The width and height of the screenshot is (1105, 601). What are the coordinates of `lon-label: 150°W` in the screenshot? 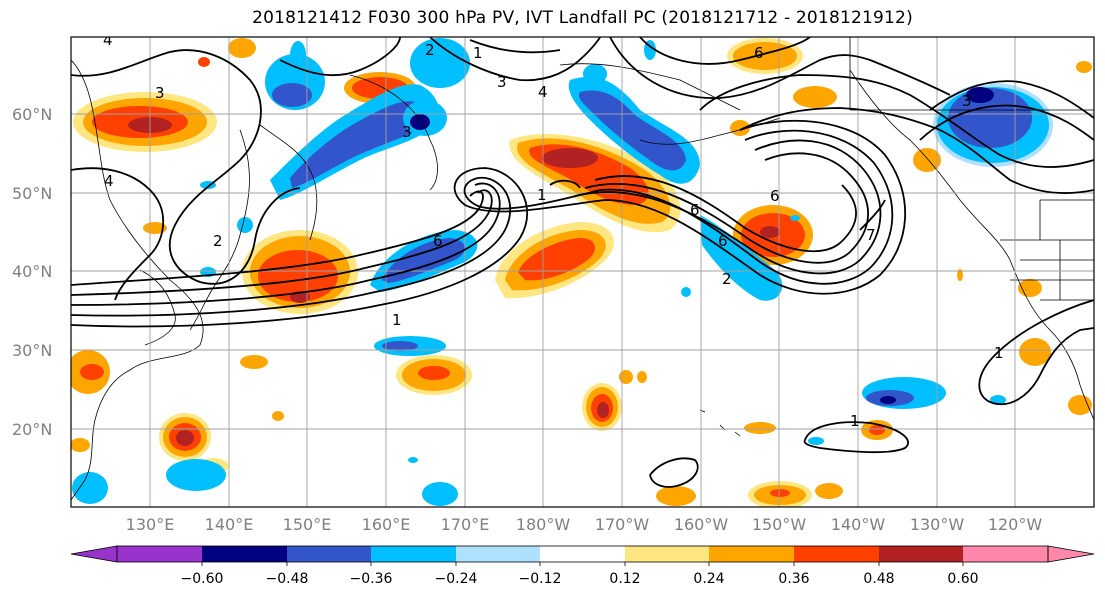 It's located at (779, 524).